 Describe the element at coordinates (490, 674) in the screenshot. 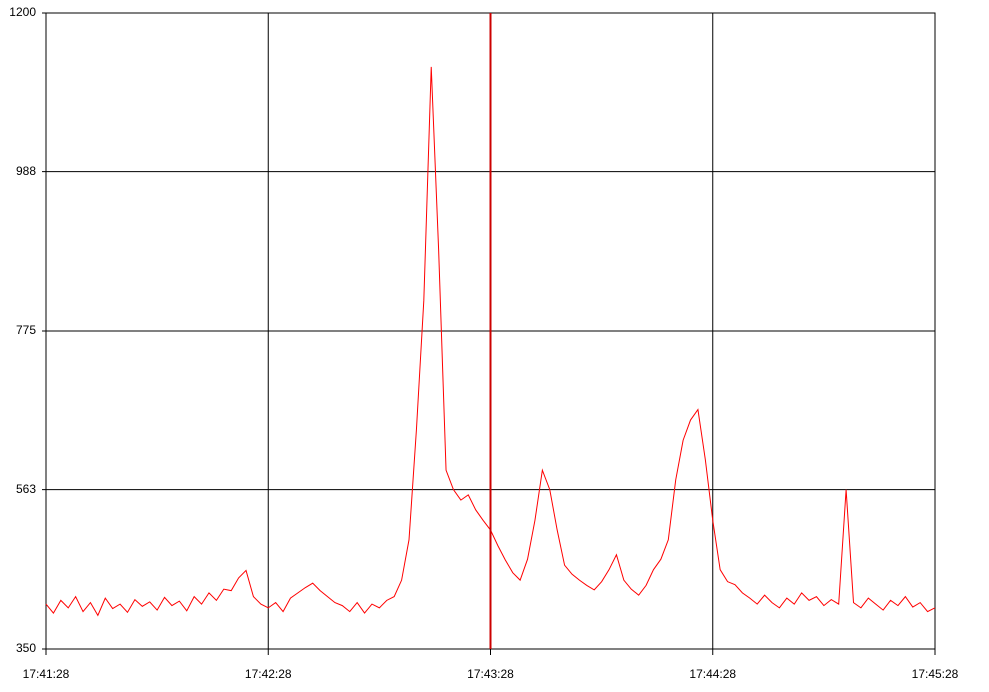

I see `x-tick-label: 17:43:28` at that location.